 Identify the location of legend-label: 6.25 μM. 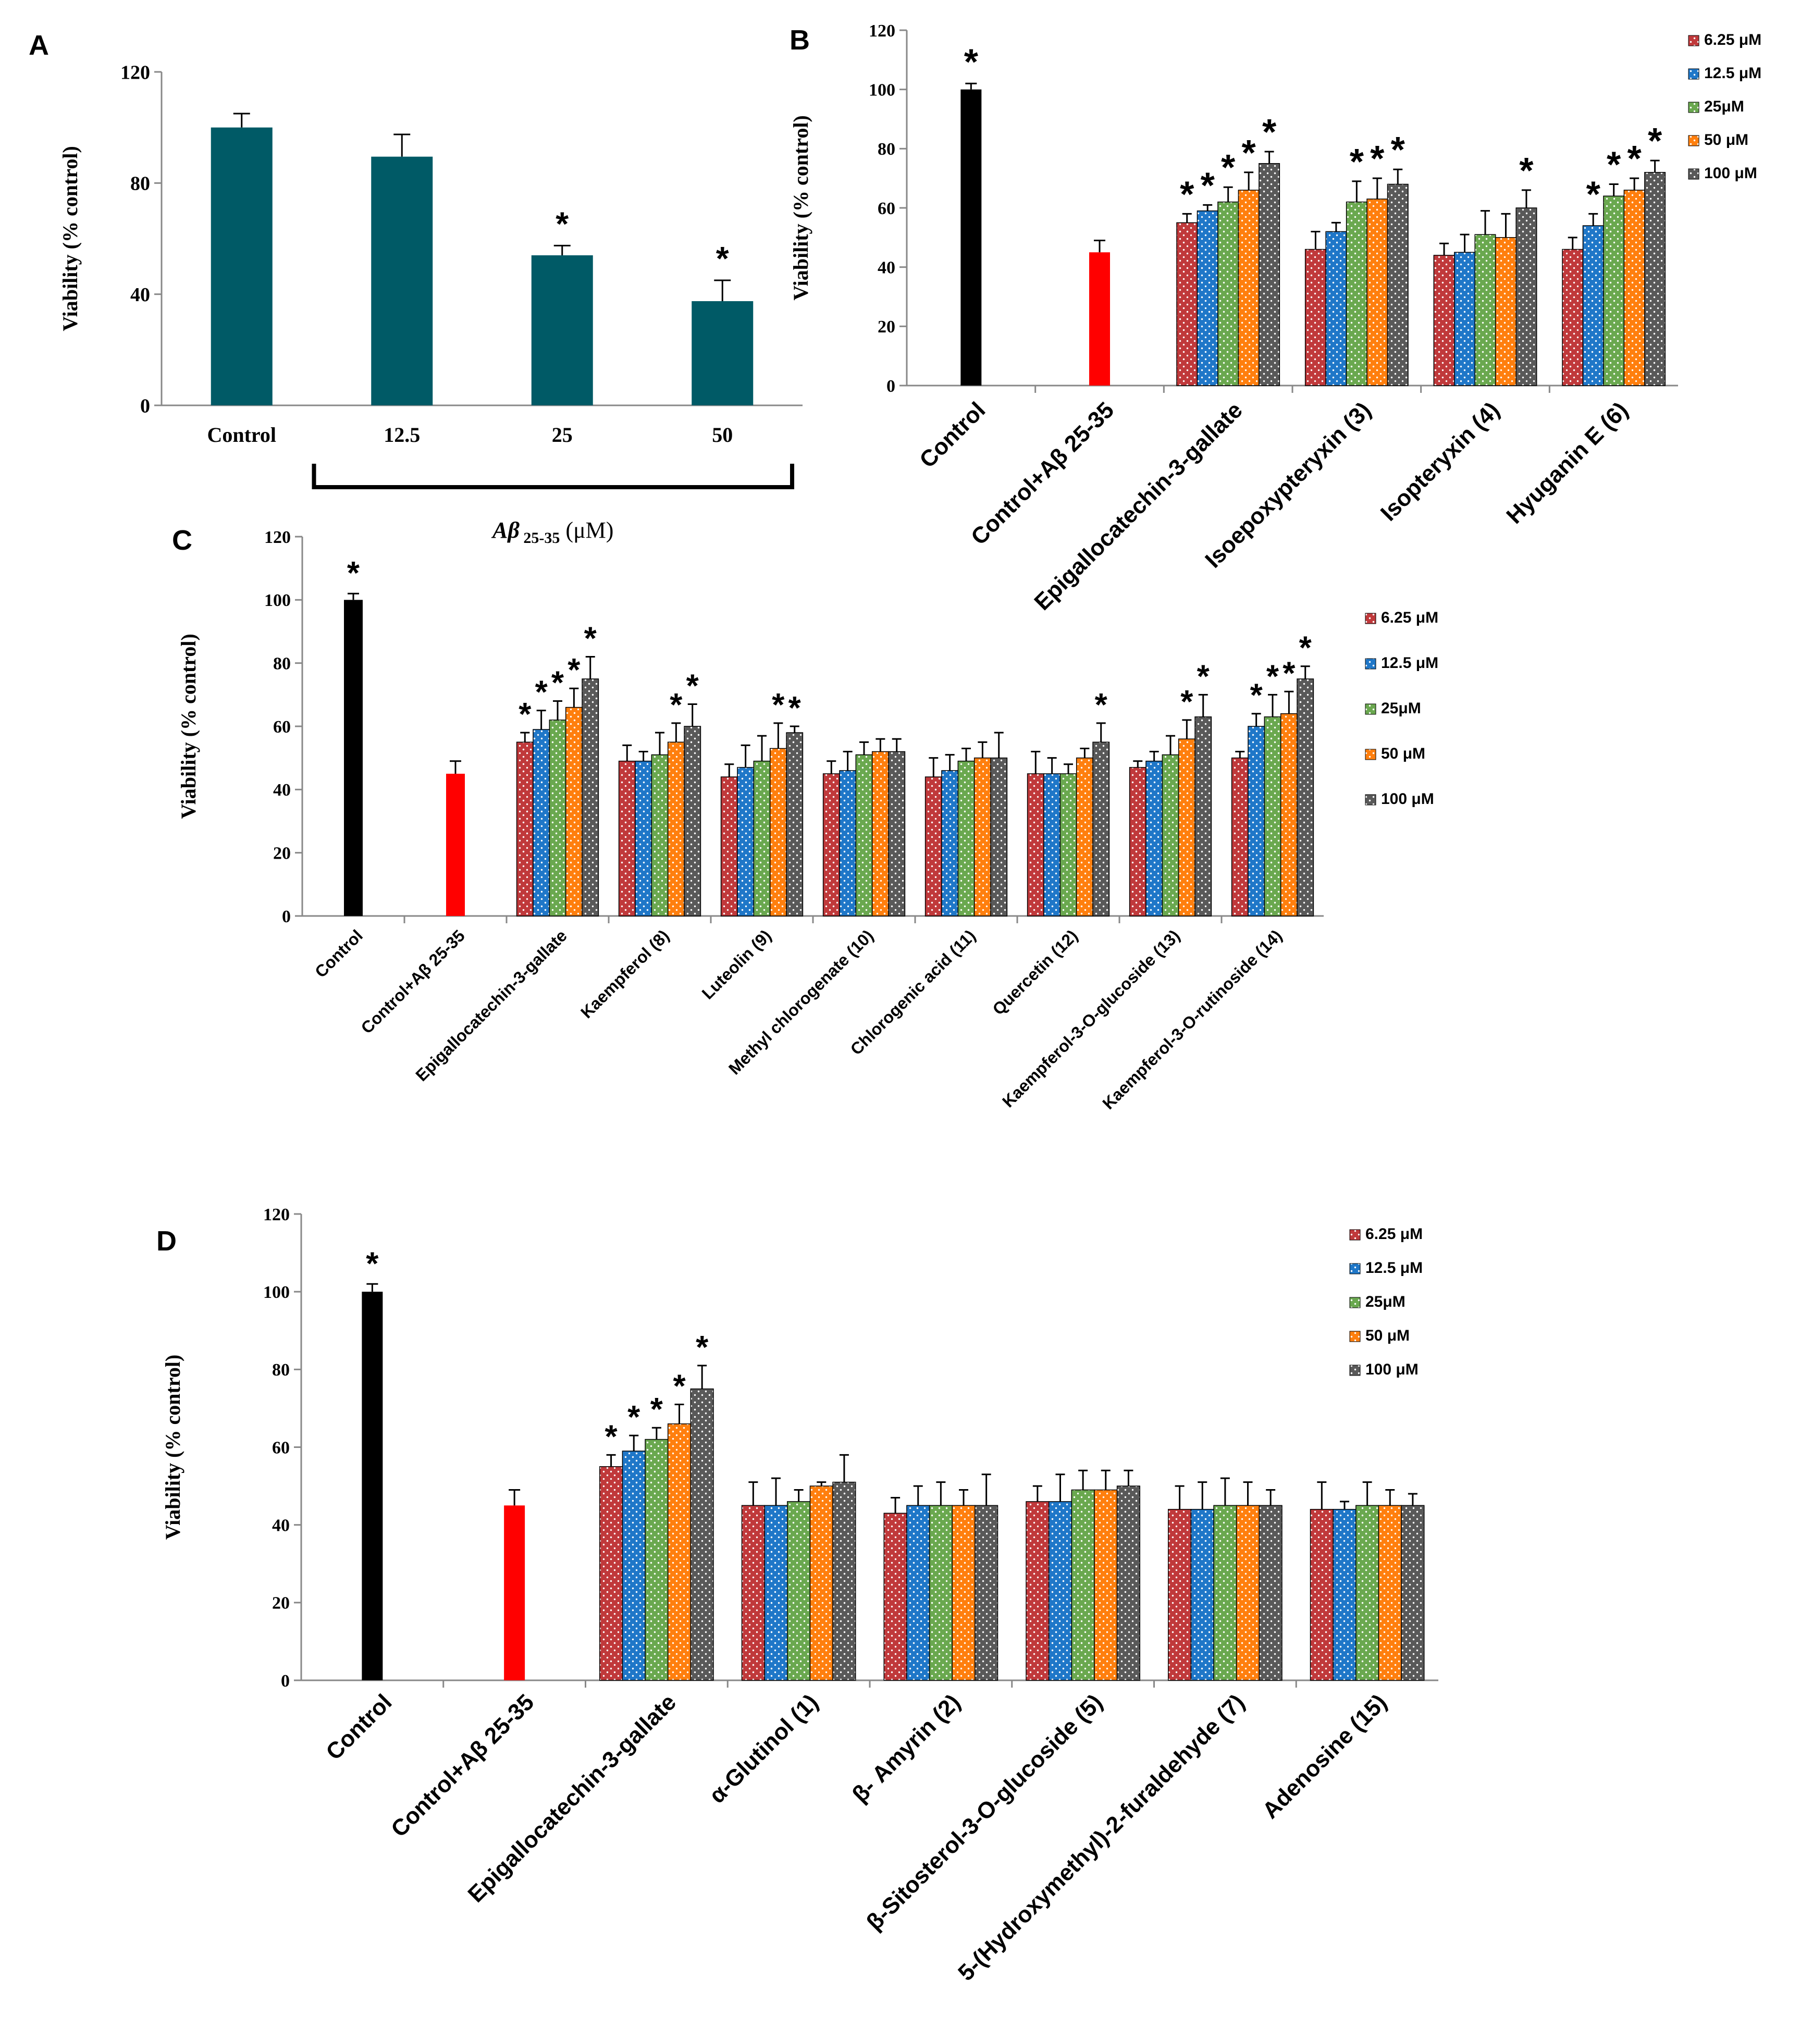
(1394, 1234).